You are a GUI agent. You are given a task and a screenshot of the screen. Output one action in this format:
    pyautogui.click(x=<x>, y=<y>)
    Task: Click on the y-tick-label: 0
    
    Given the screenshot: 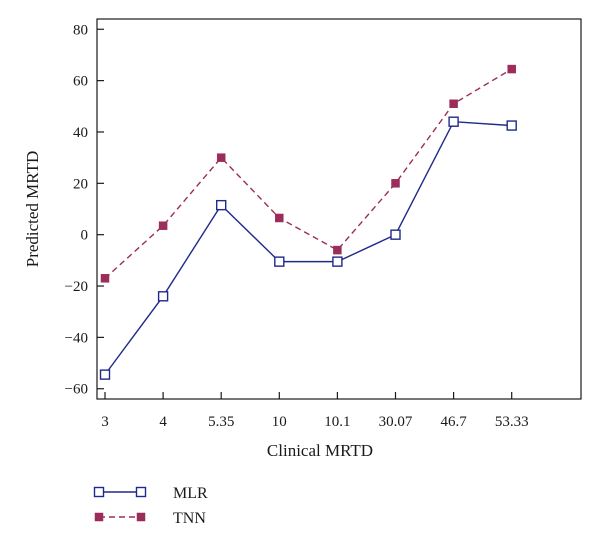 What is the action you would take?
    pyautogui.click(x=85, y=236)
    